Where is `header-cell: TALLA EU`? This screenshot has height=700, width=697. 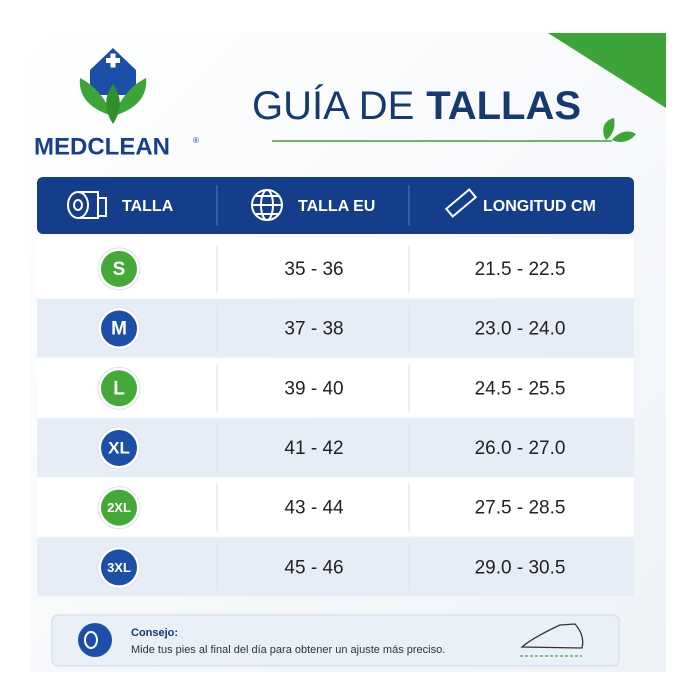 header-cell: TALLA EU is located at coordinates (336, 206).